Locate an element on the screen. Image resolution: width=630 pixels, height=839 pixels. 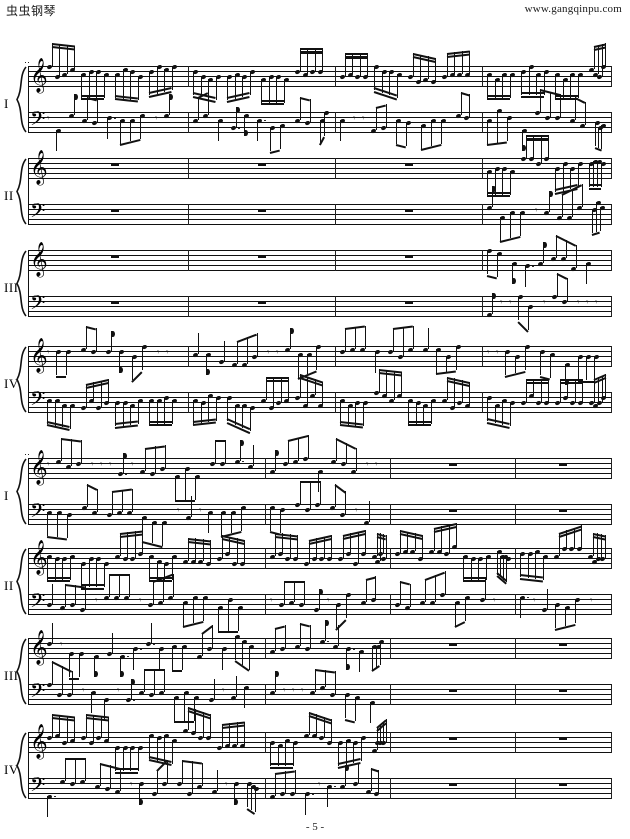
staff-marking: ‥ is located at coordinates (28, 452).